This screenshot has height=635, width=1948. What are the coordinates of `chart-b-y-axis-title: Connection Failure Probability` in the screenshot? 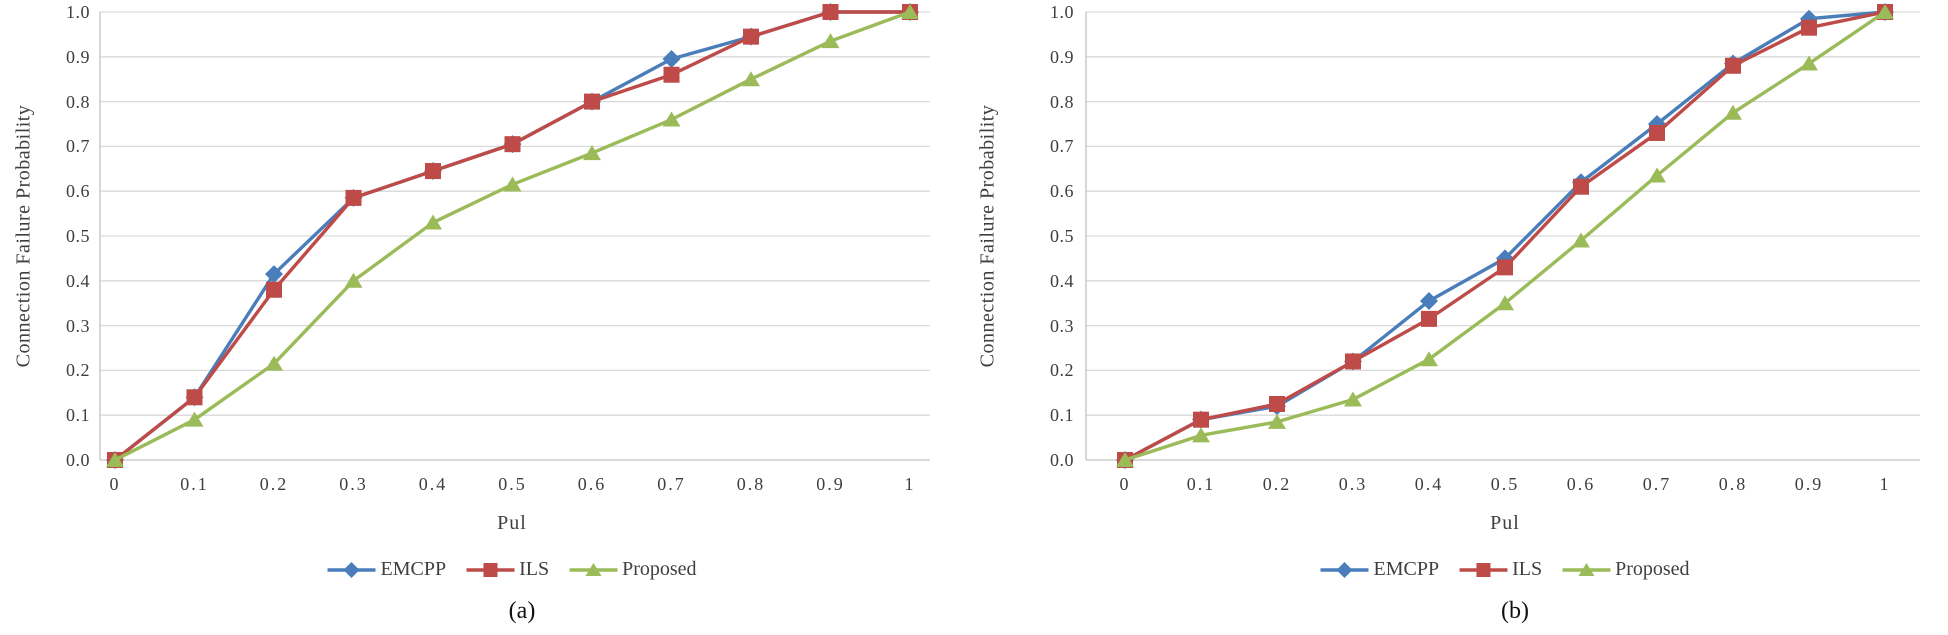 It's located at (987, 236).